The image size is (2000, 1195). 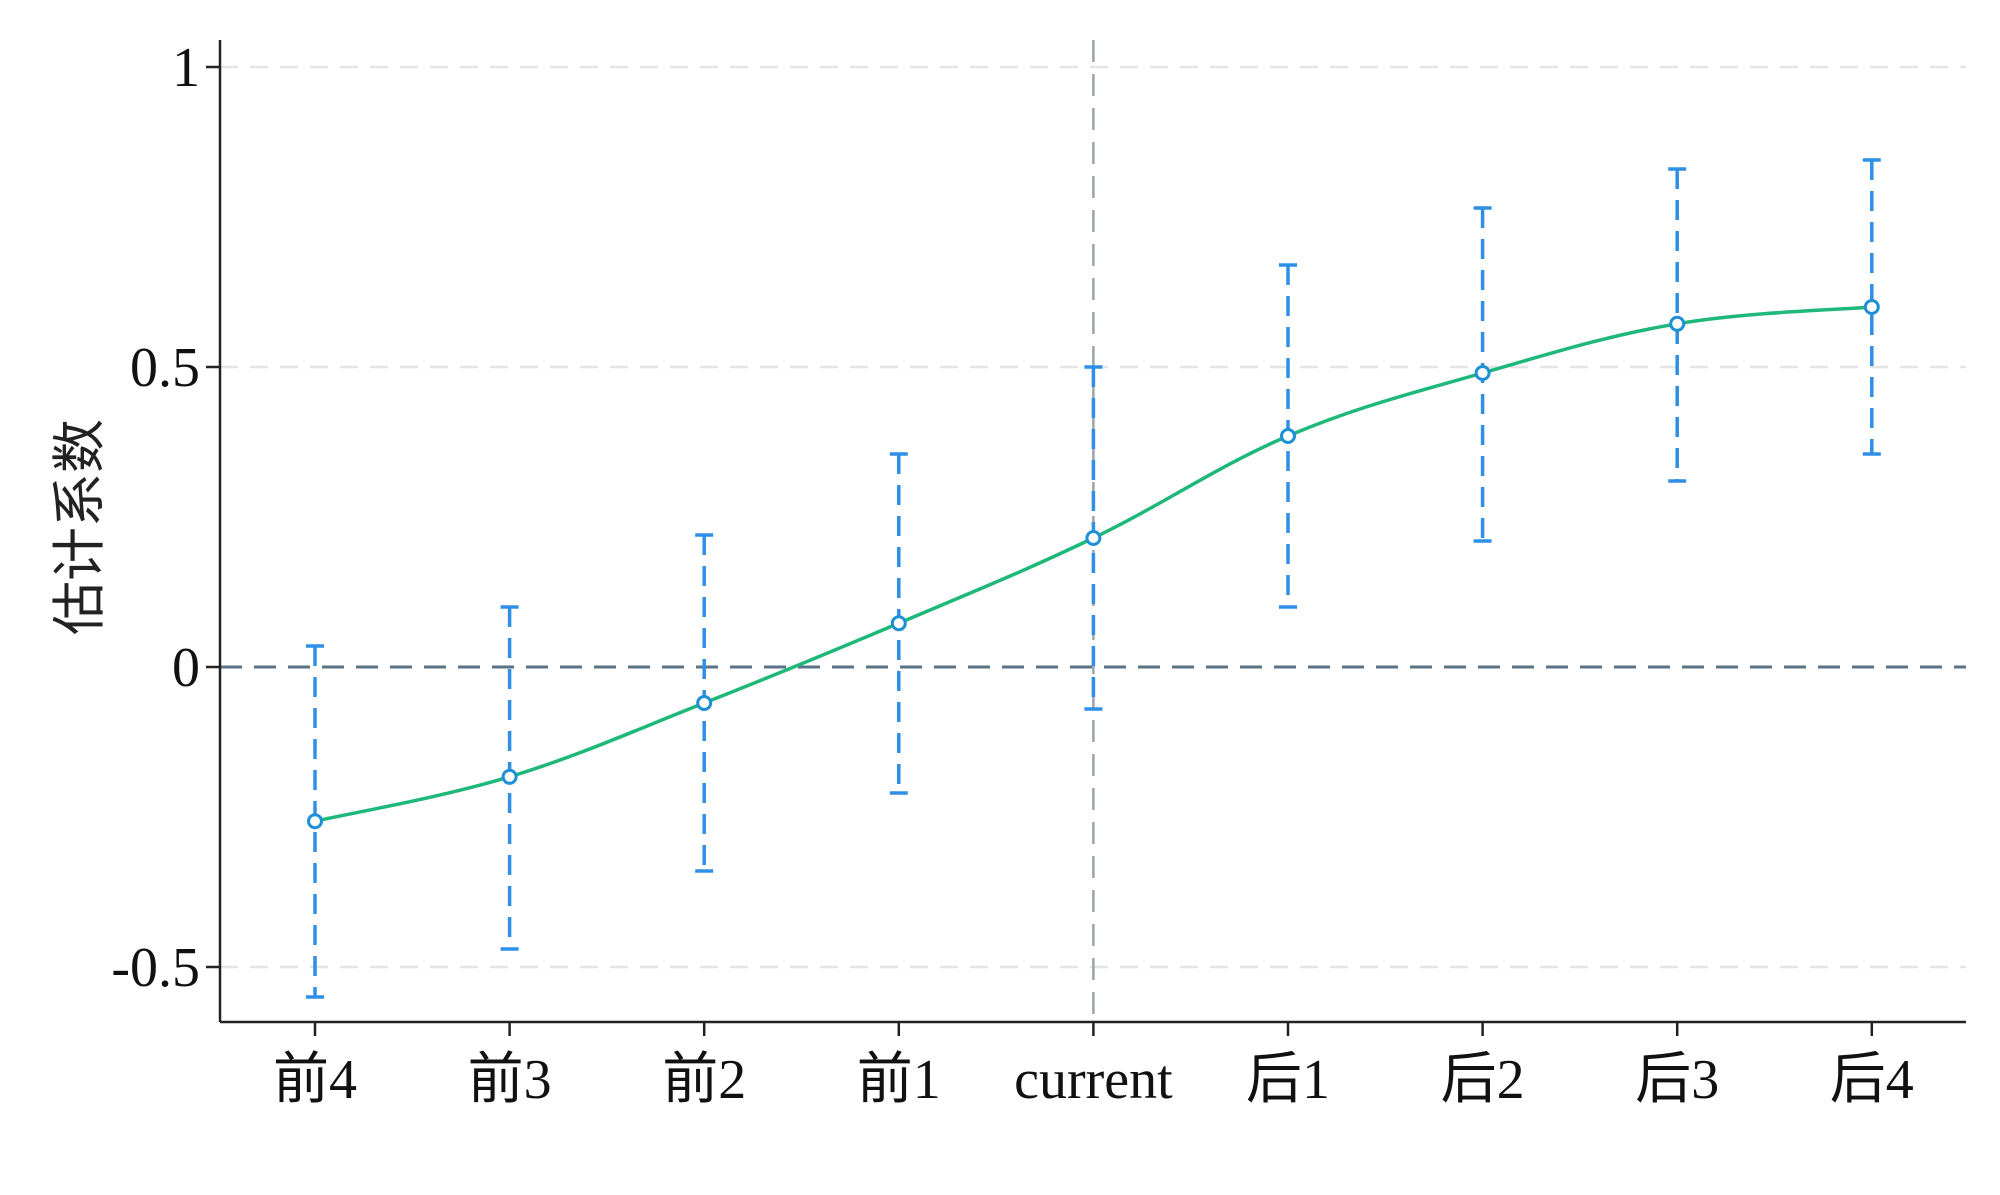 What do you see at coordinates (898, 623) in the screenshot?
I see `point-前1` at bounding box center [898, 623].